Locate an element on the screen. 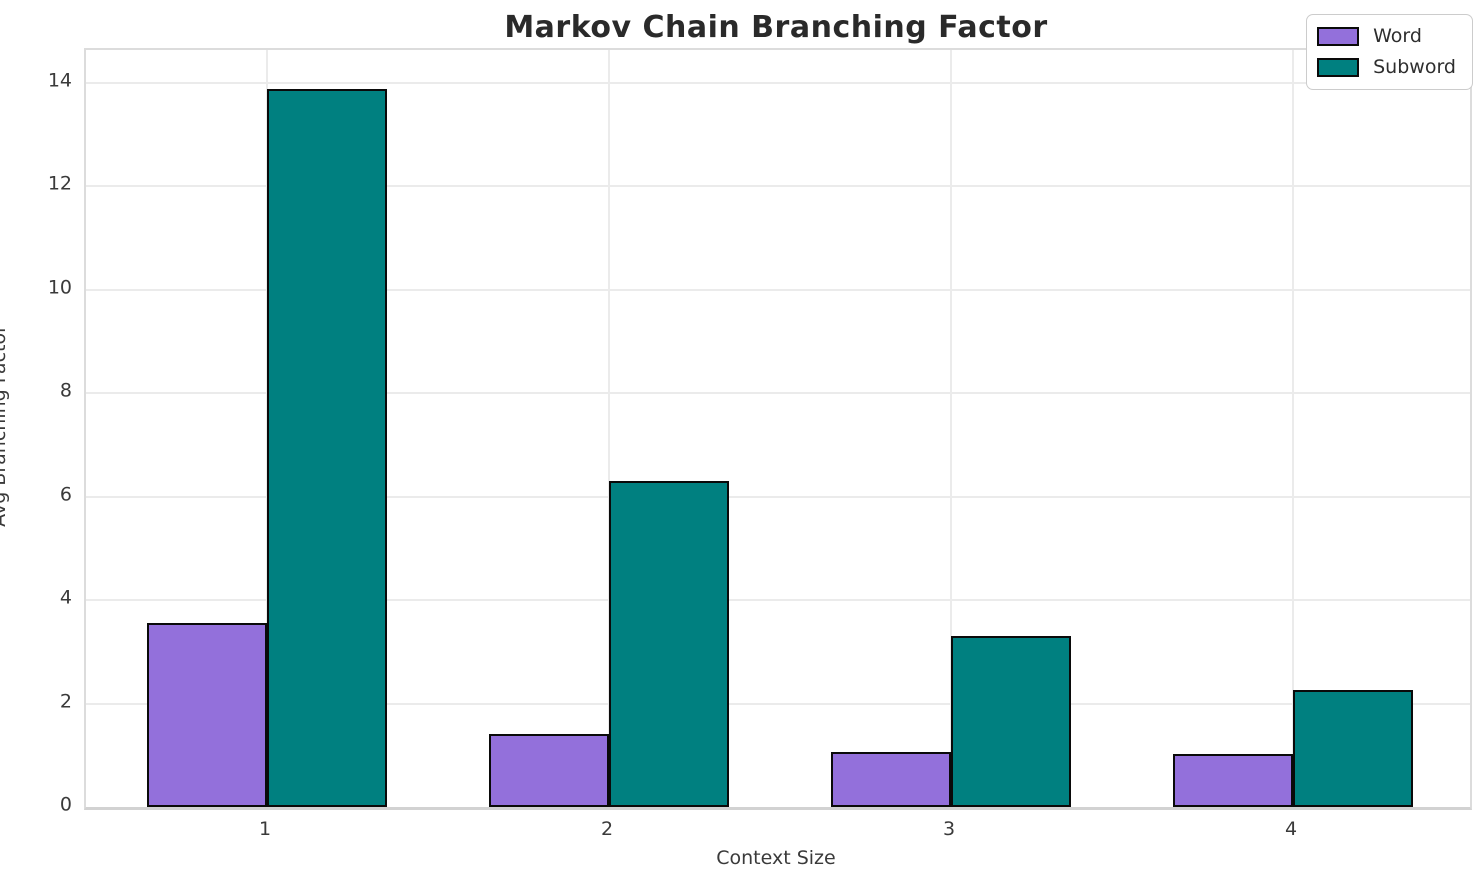  legend-entry-subword: Subword is located at coordinates (1386, 66).